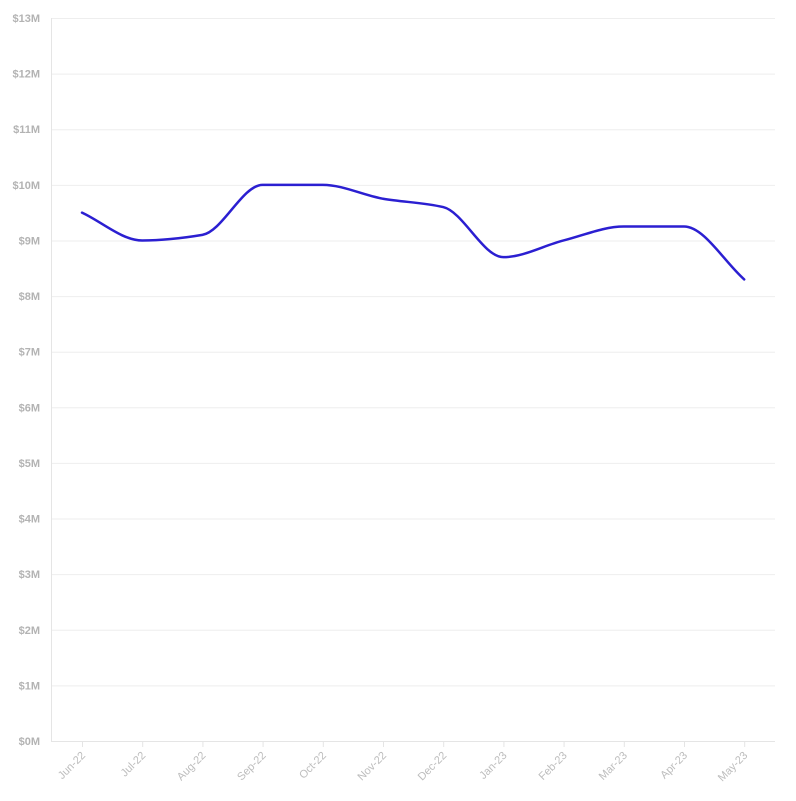  Describe the element at coordinates (29, 408) in the screenshot. I see `y-tick-label: $6M` at that location.